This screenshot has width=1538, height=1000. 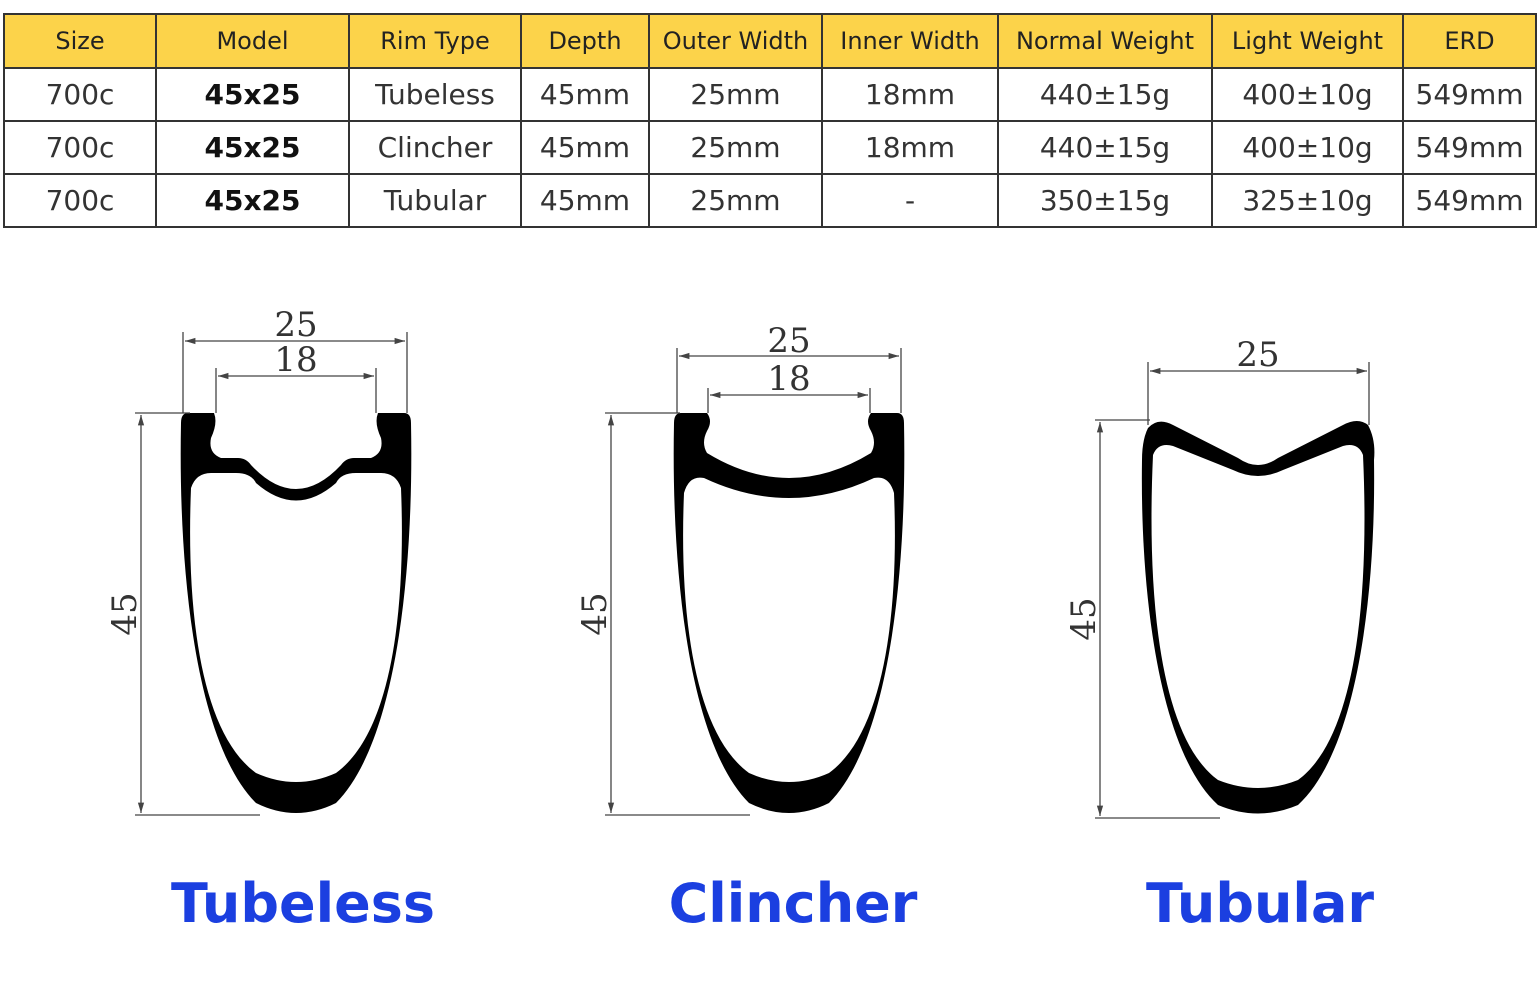 I want to click on rim-name: Tubular, so click(x=1260, y=903).